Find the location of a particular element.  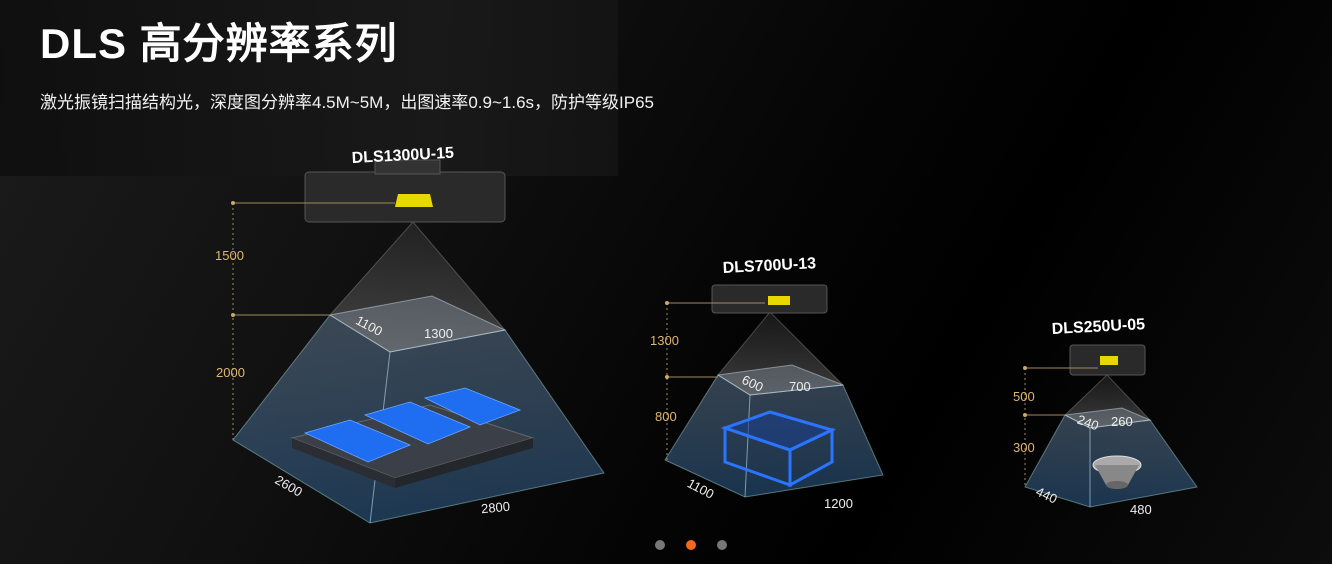

near-dim-label: 260 is located at coordinates (1122, 421).